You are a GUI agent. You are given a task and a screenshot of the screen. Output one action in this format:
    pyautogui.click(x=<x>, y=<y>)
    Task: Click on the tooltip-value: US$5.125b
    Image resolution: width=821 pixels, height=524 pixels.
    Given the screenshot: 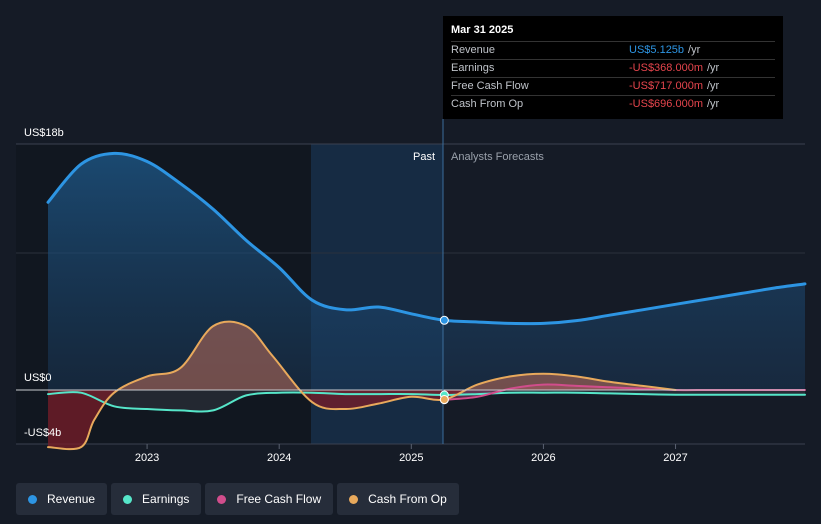 What is the action you would take?
    pyautogui.click(x=657, y=50)
    